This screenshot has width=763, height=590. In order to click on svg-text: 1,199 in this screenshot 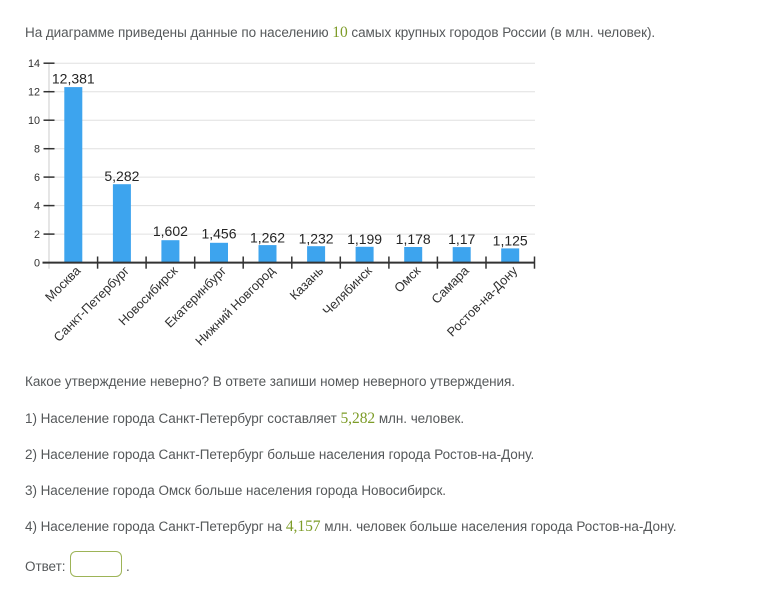, I will do `click(364, 239)`.